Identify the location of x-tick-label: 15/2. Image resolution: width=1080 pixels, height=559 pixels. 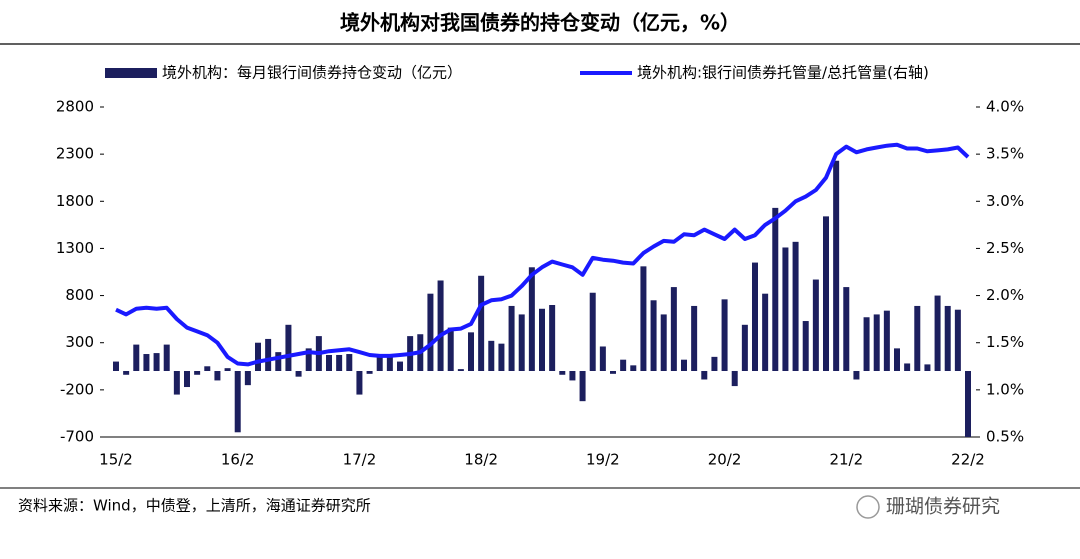
(116, 460).